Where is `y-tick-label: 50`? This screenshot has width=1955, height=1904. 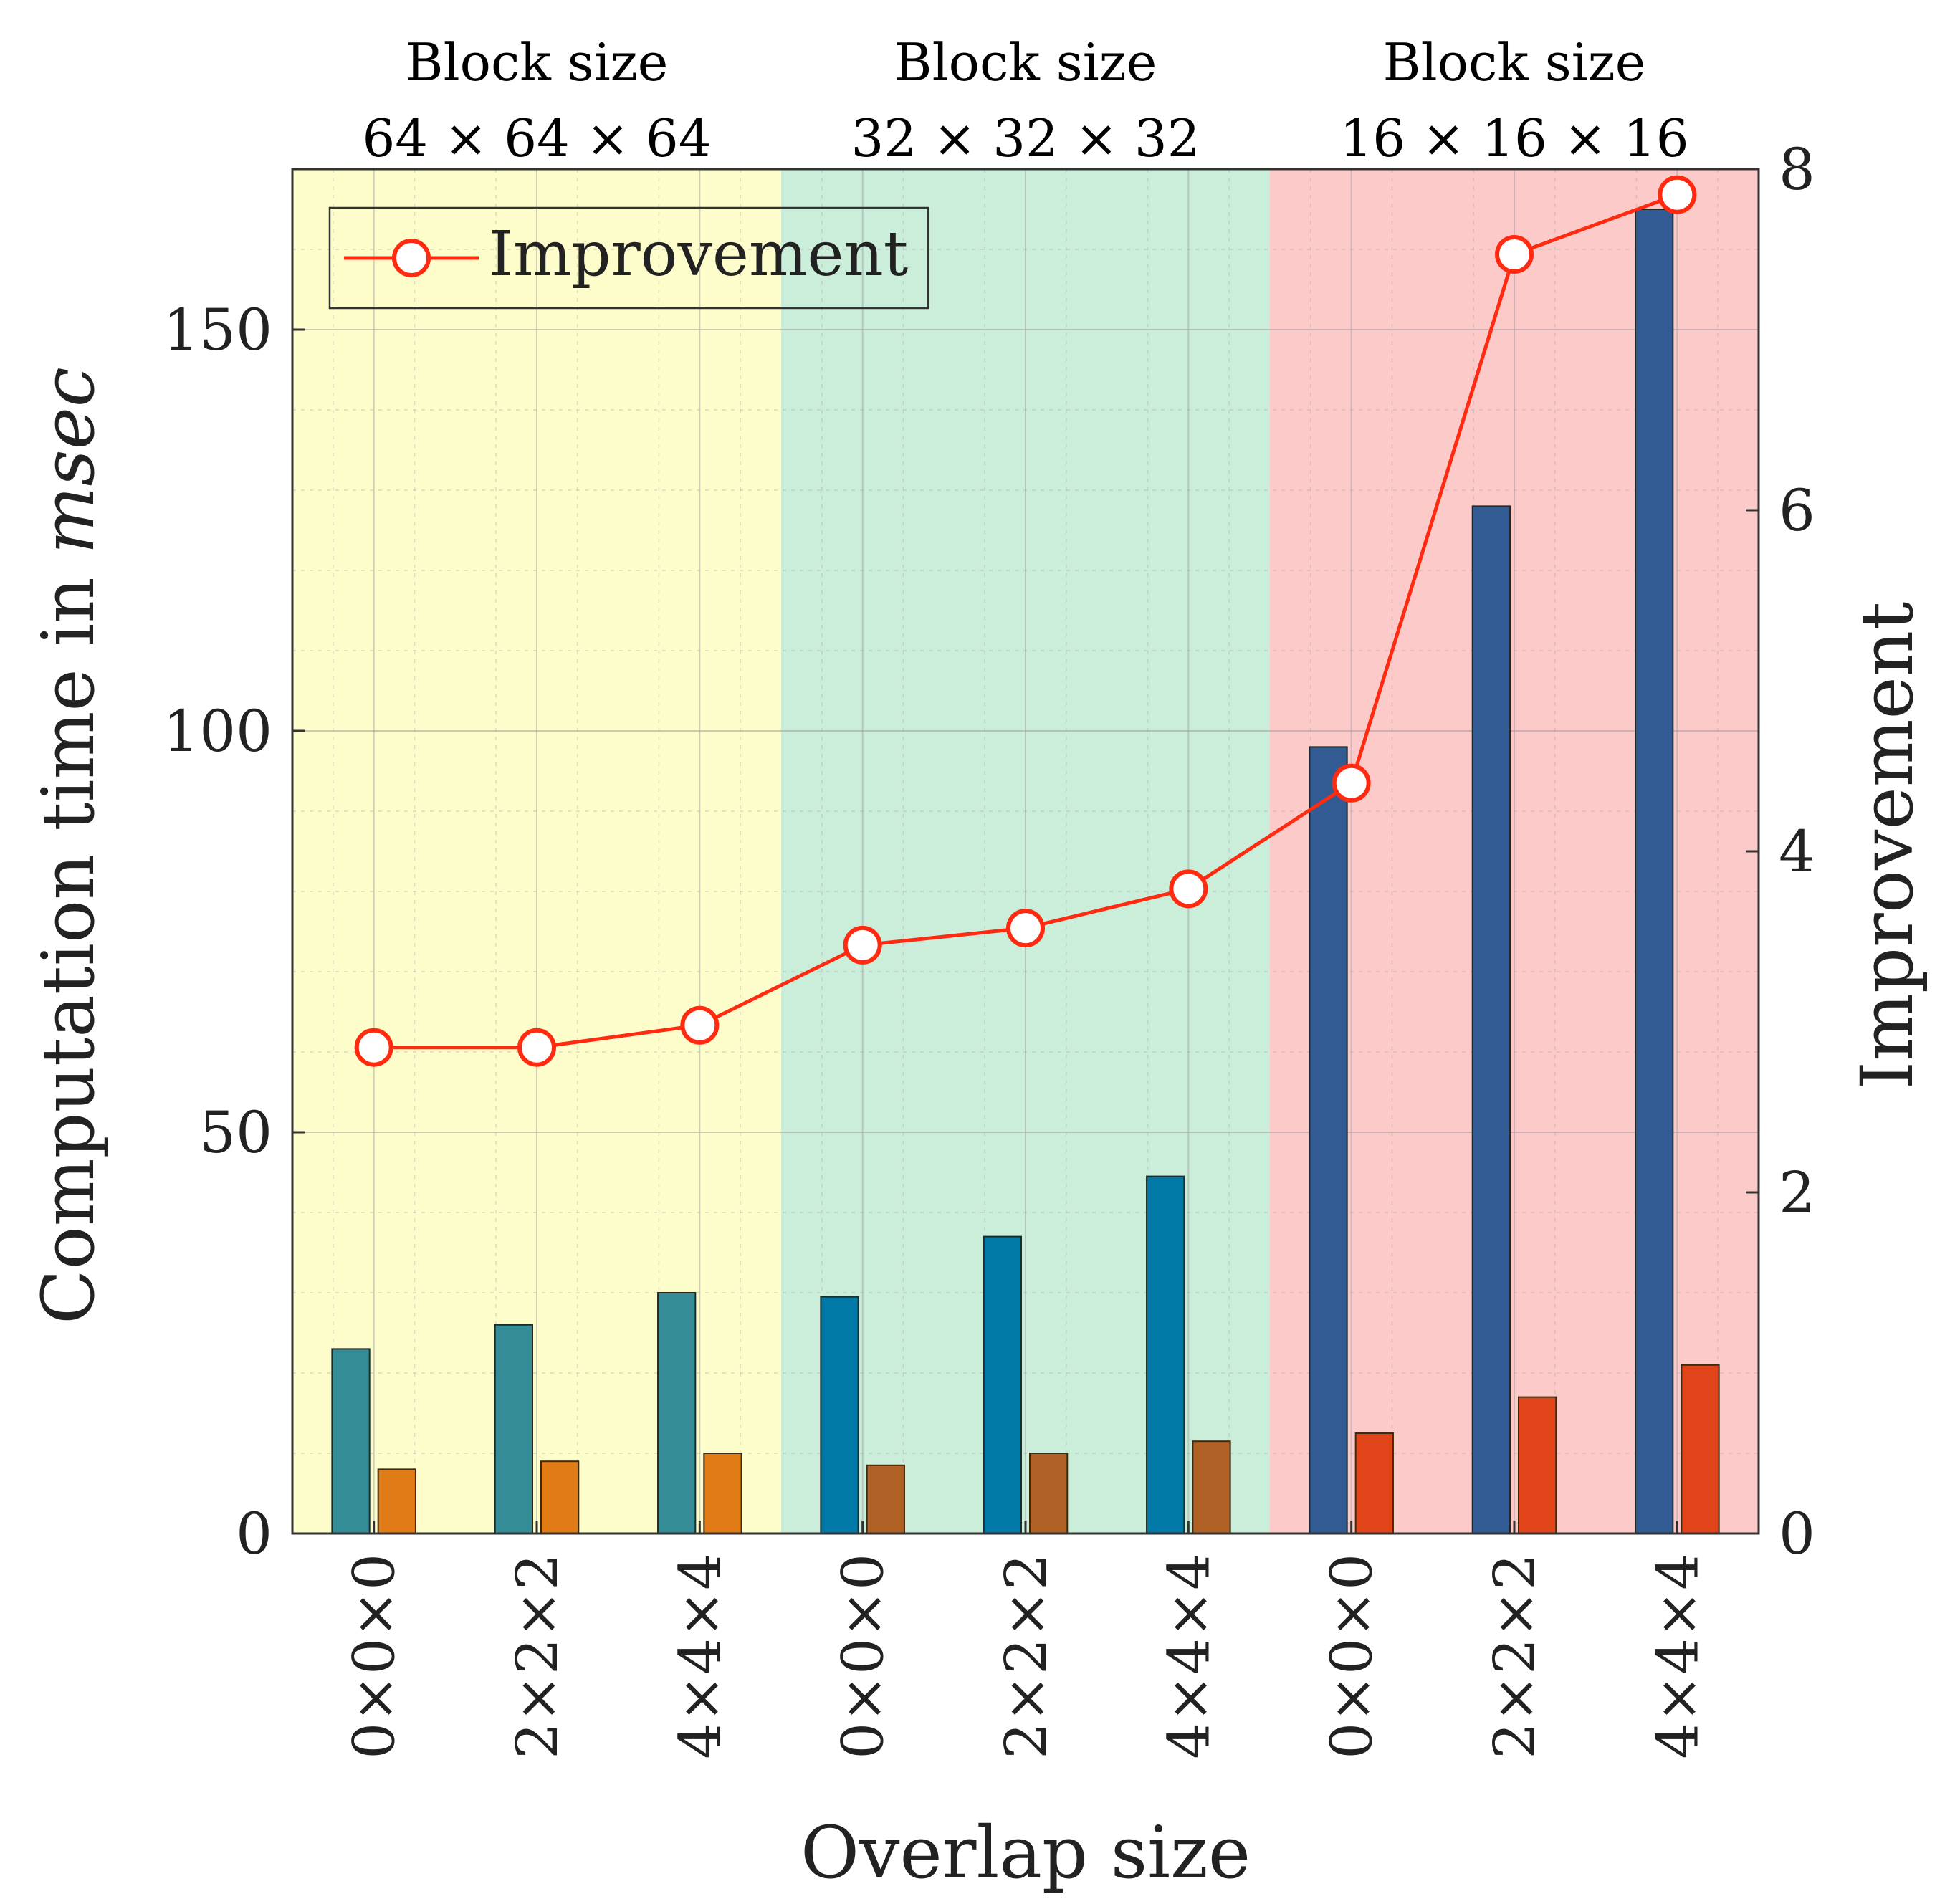
y-tick-label: 50 is located at coordinates (235, 1132).